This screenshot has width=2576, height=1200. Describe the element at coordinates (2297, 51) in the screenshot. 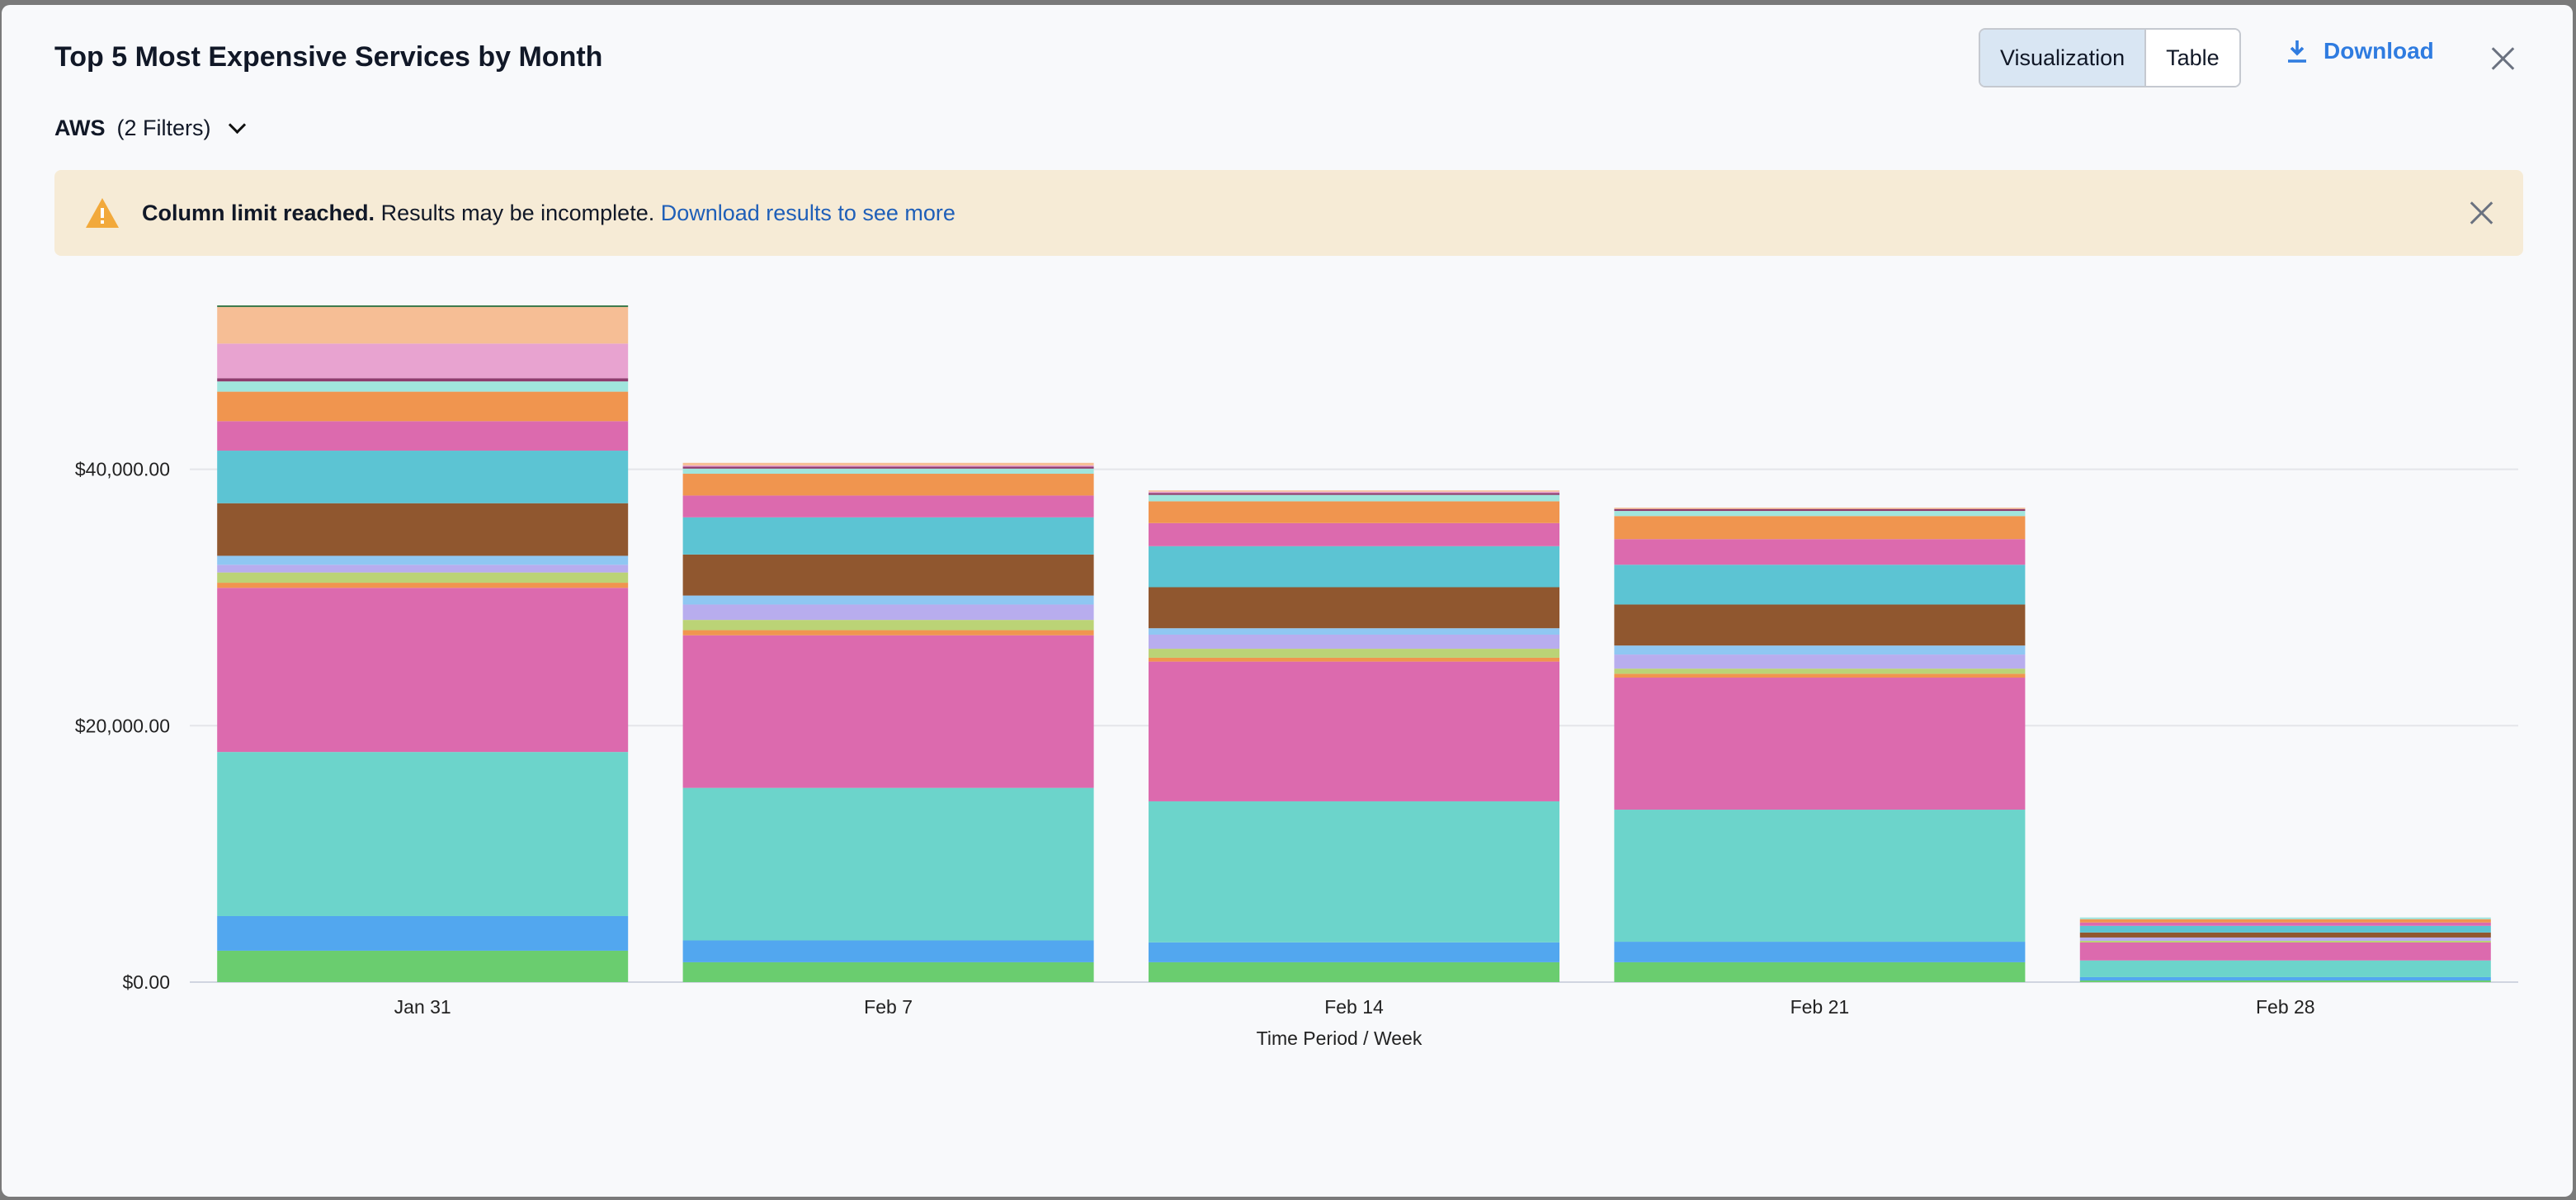

I see `download-icon` at that location.